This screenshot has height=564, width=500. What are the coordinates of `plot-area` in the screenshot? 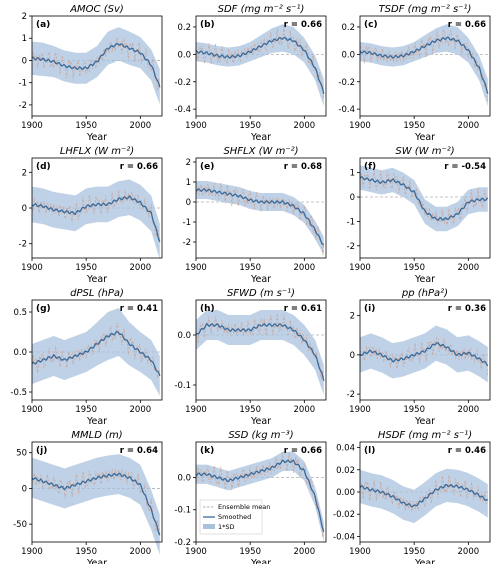 It's located at (261, 66).